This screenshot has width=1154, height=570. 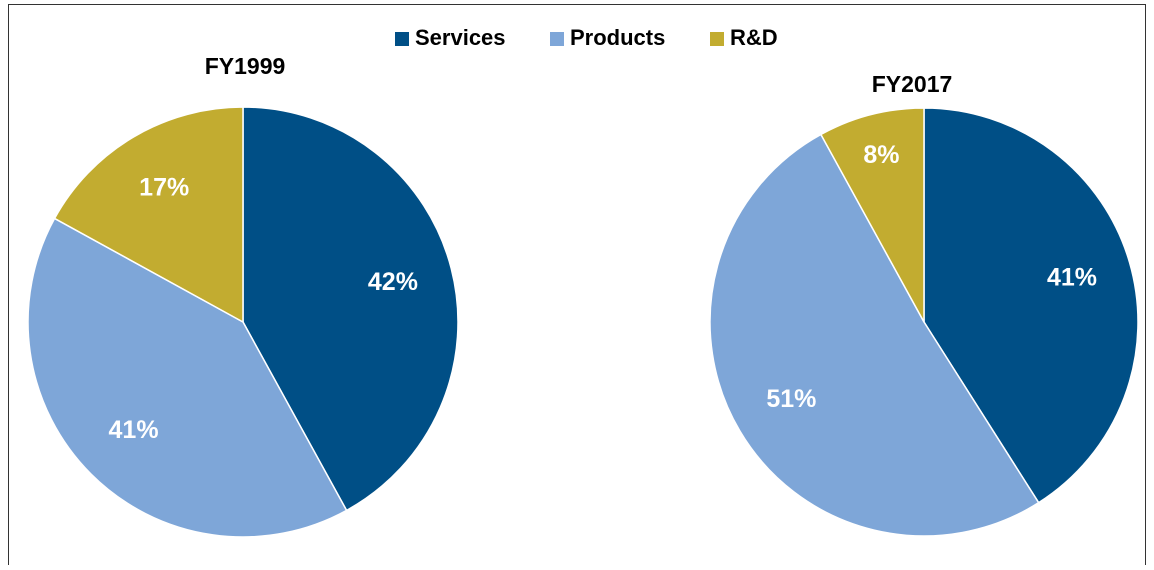 I want to click on legend-label: Products, so click(x=617, y=37).